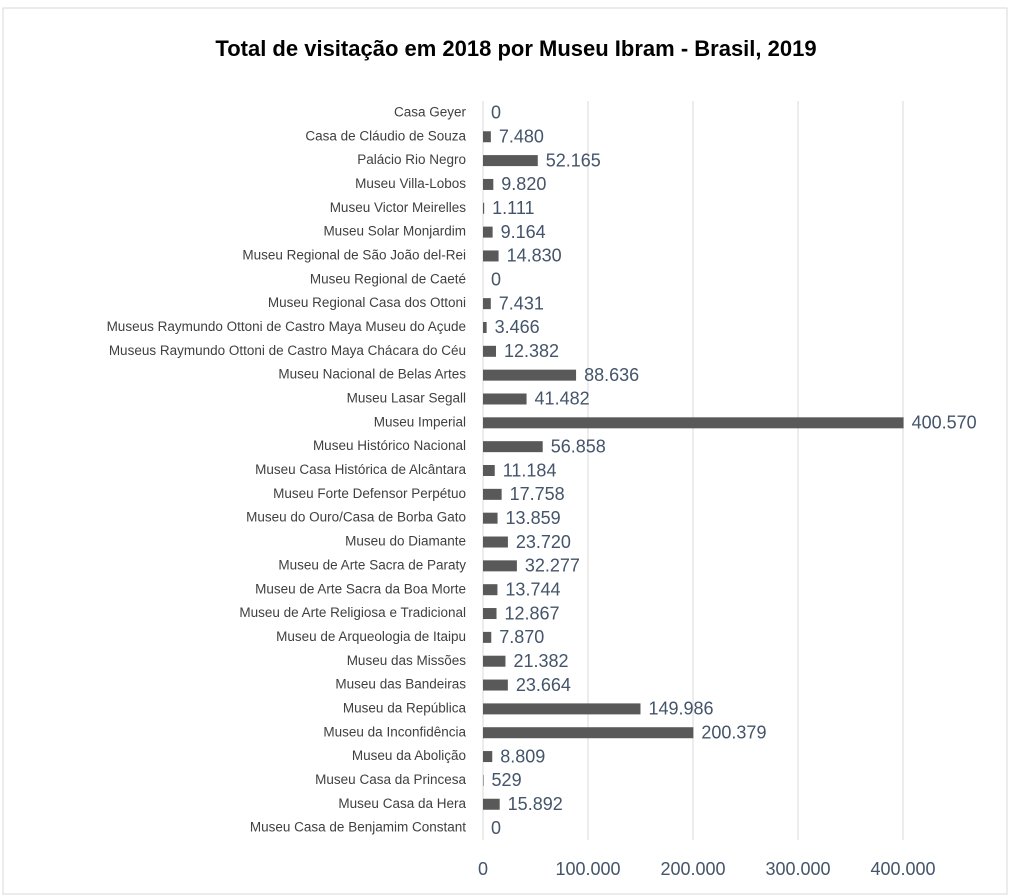 The image size is (1010, 896). Describe the element at coordinates (405, 541) in the screenshot. I see `y-tick-label: Museu do Diamante` at that location.